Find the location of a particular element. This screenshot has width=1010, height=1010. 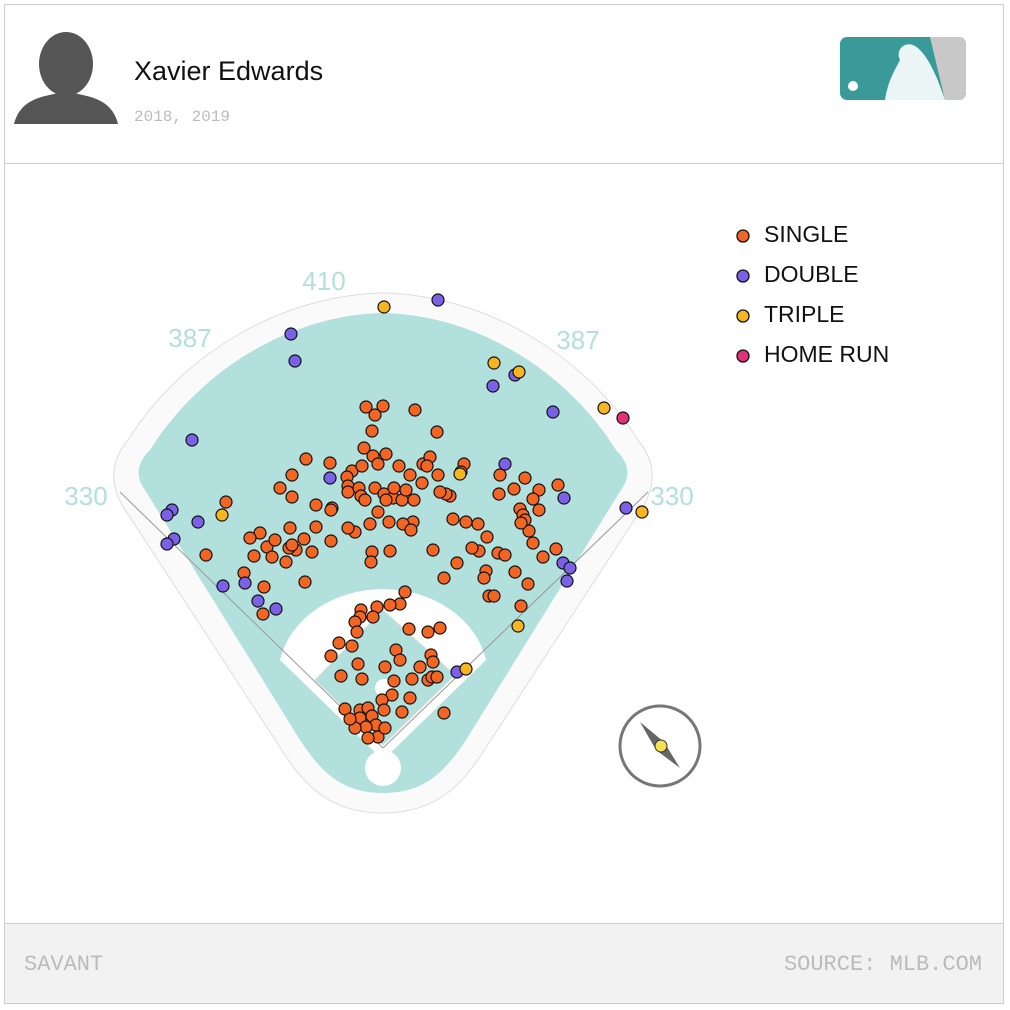

legend-label: HOME RUN is located at coordinates (826, 354).